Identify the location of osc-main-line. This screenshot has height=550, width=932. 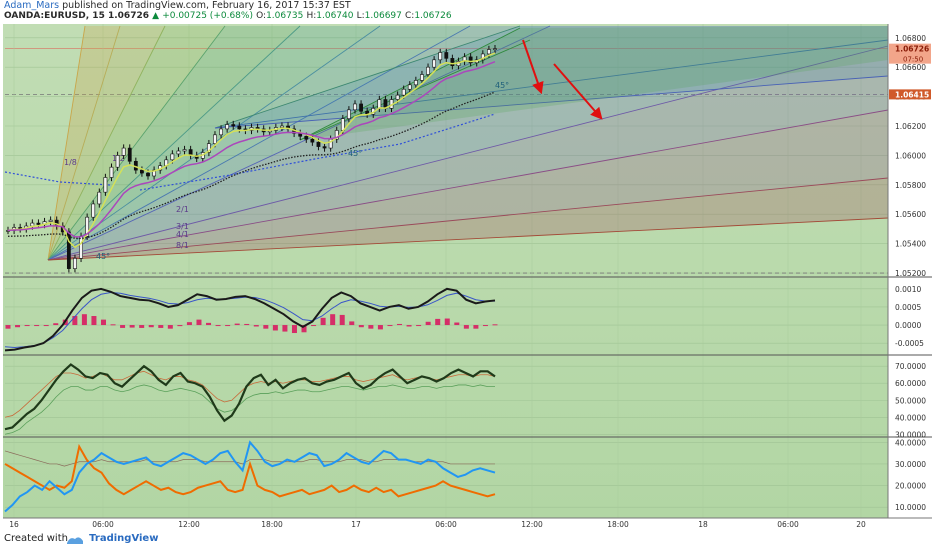
(250, 397).